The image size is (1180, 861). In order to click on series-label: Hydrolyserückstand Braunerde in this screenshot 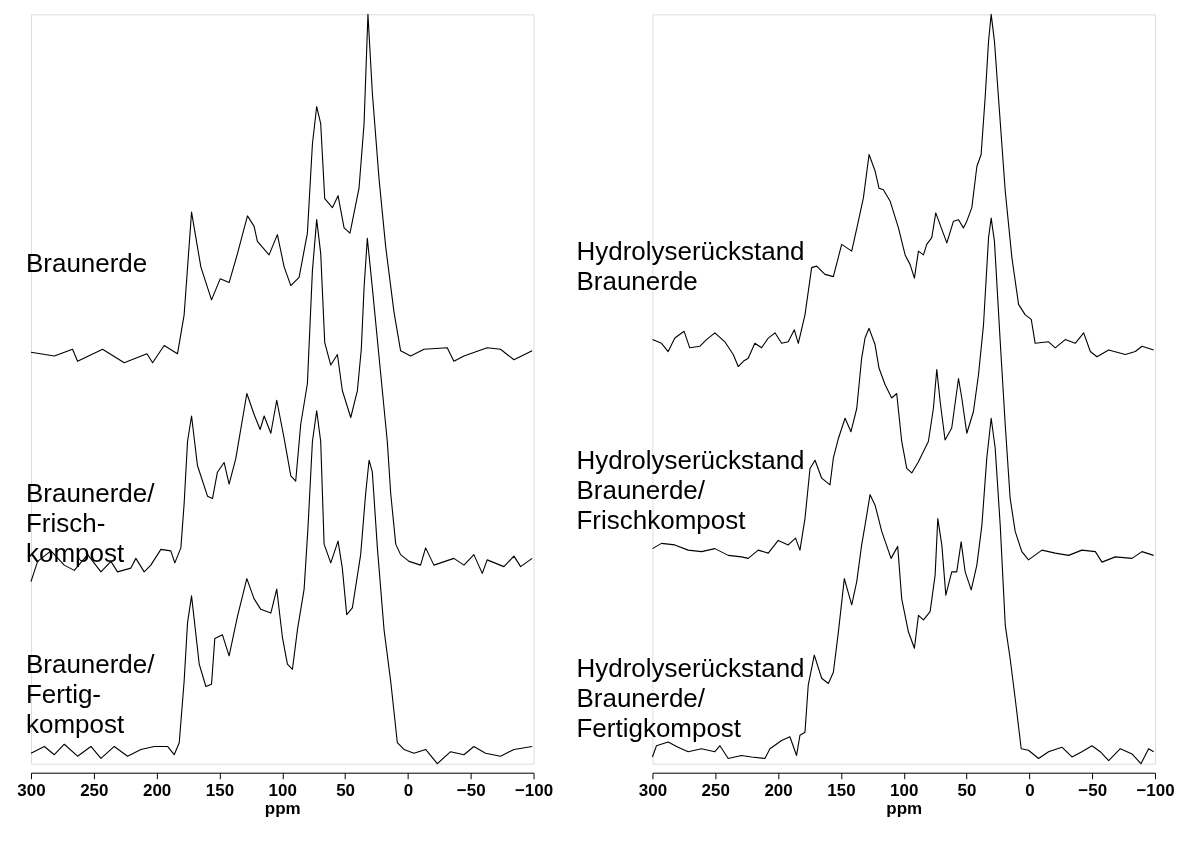, I will do `click(690, 265)`.